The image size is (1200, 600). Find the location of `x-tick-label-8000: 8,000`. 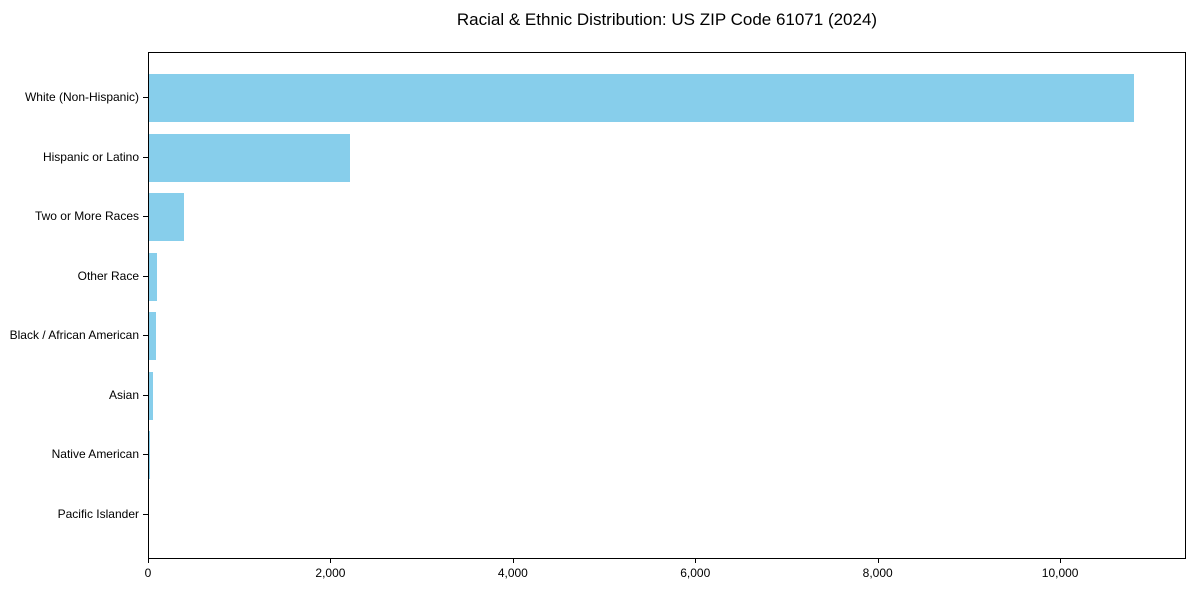

x-tick-label-8000: 8,000 is located at coordinates (877, 573).